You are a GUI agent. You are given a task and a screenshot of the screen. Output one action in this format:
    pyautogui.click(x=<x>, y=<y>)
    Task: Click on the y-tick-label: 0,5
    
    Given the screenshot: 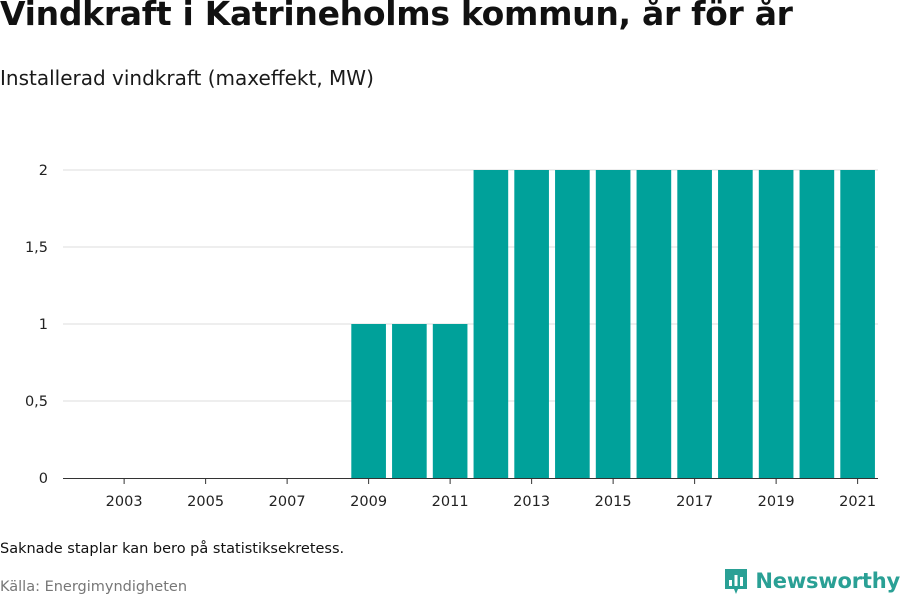 What is the action you would take?
    pyautogui.click(x=36, y=402)
    